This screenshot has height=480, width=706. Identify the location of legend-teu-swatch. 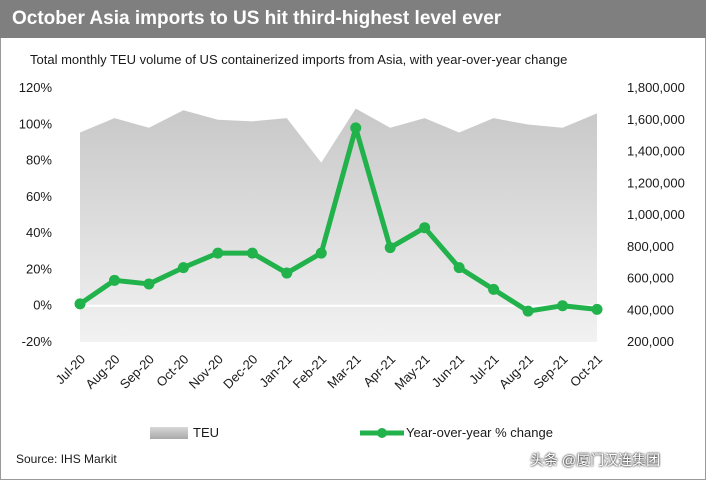
(169, 433).